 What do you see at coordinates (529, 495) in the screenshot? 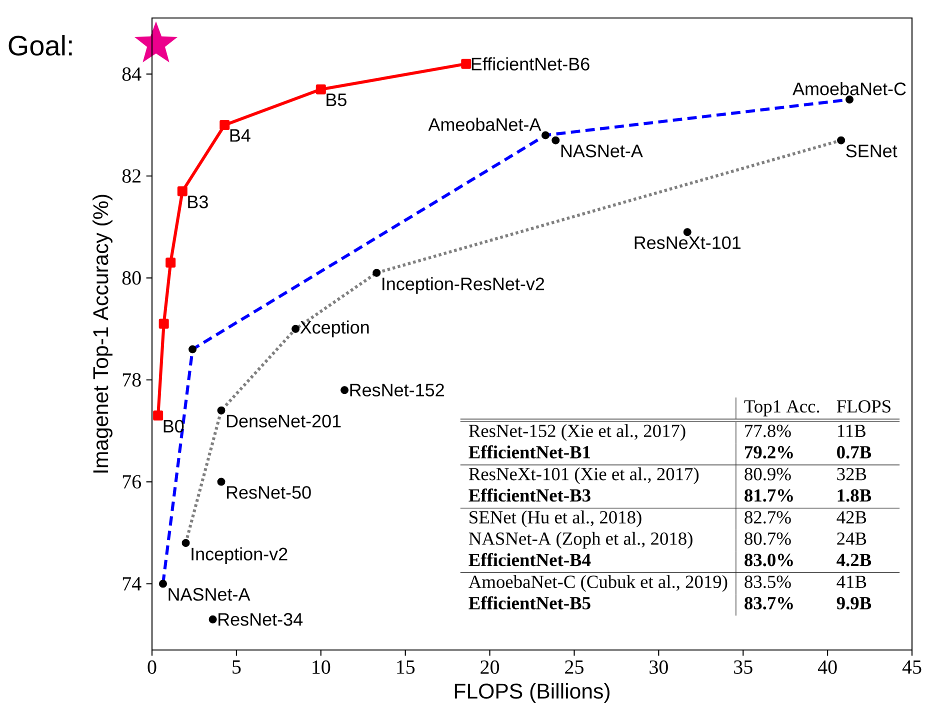
I see `annotation: EfficientNet-B3` at bounding box center [529, 495].